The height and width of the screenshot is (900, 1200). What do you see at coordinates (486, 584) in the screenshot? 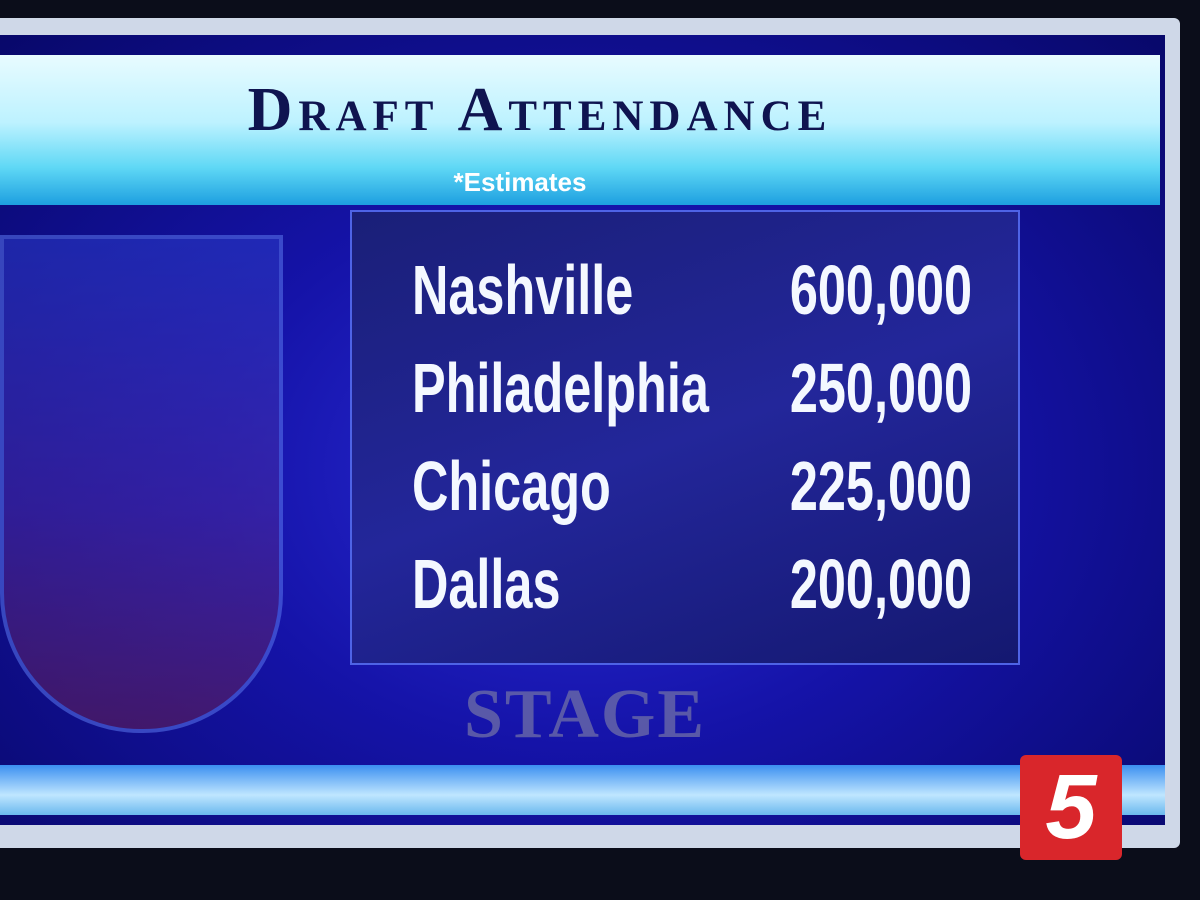
I see `city-name: Dallas` at bounding box center [486, 584].